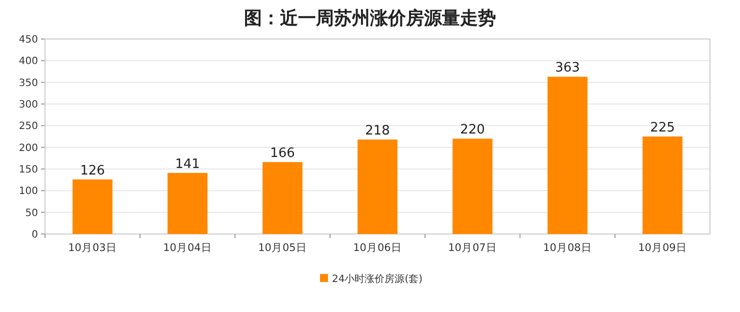 Image resolution: width=740 pixels, height=312 pixels. What do you see at coordinates (377, 131) in the screenshot?
I see `data-label: 218` at bounding box center [377, 131].